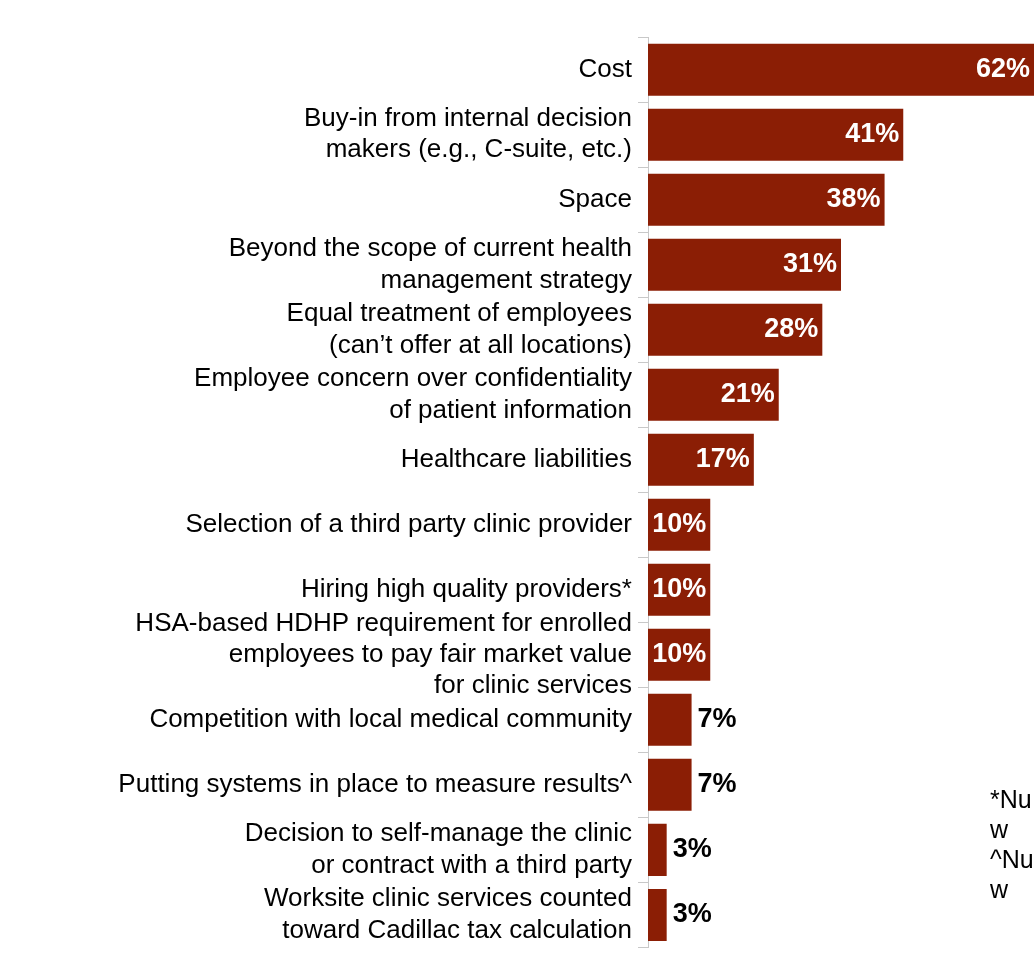 This screenshot has height=969, width=1034. What do you see at coordinates (516, 457) in the screenshot?
I see `y-tick-label: Healthcare liabilities` at bounding box center [516, 457].